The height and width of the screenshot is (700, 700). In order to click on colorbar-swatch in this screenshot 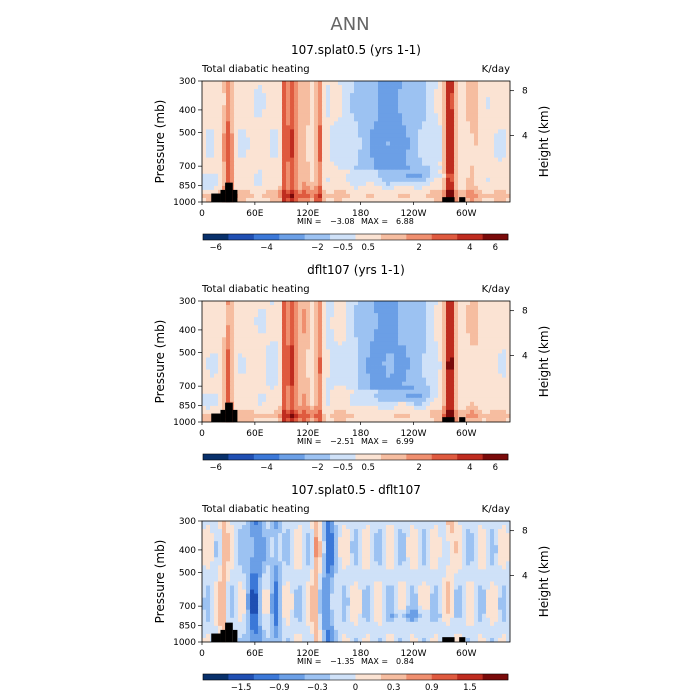, I will do `click(368, 457)`.